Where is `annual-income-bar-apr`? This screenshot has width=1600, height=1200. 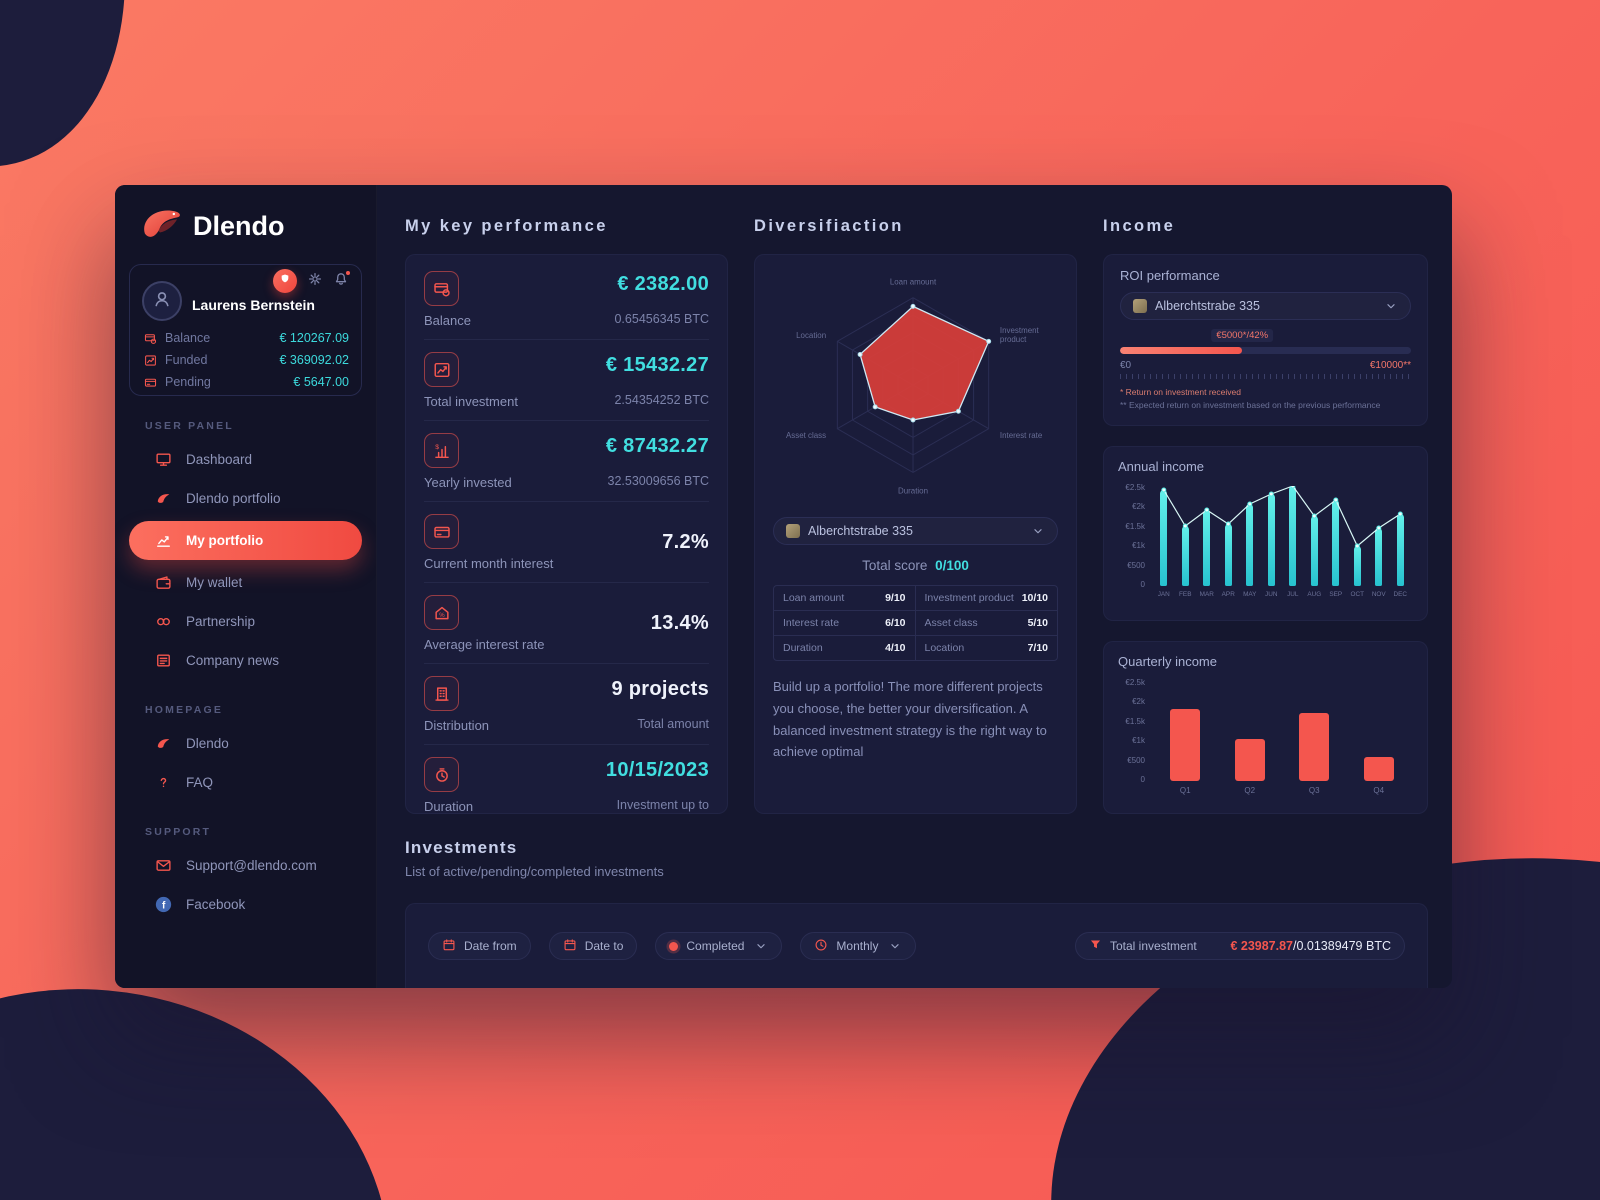 annual-income-bar-apr is located at coordinates (1228, 555).